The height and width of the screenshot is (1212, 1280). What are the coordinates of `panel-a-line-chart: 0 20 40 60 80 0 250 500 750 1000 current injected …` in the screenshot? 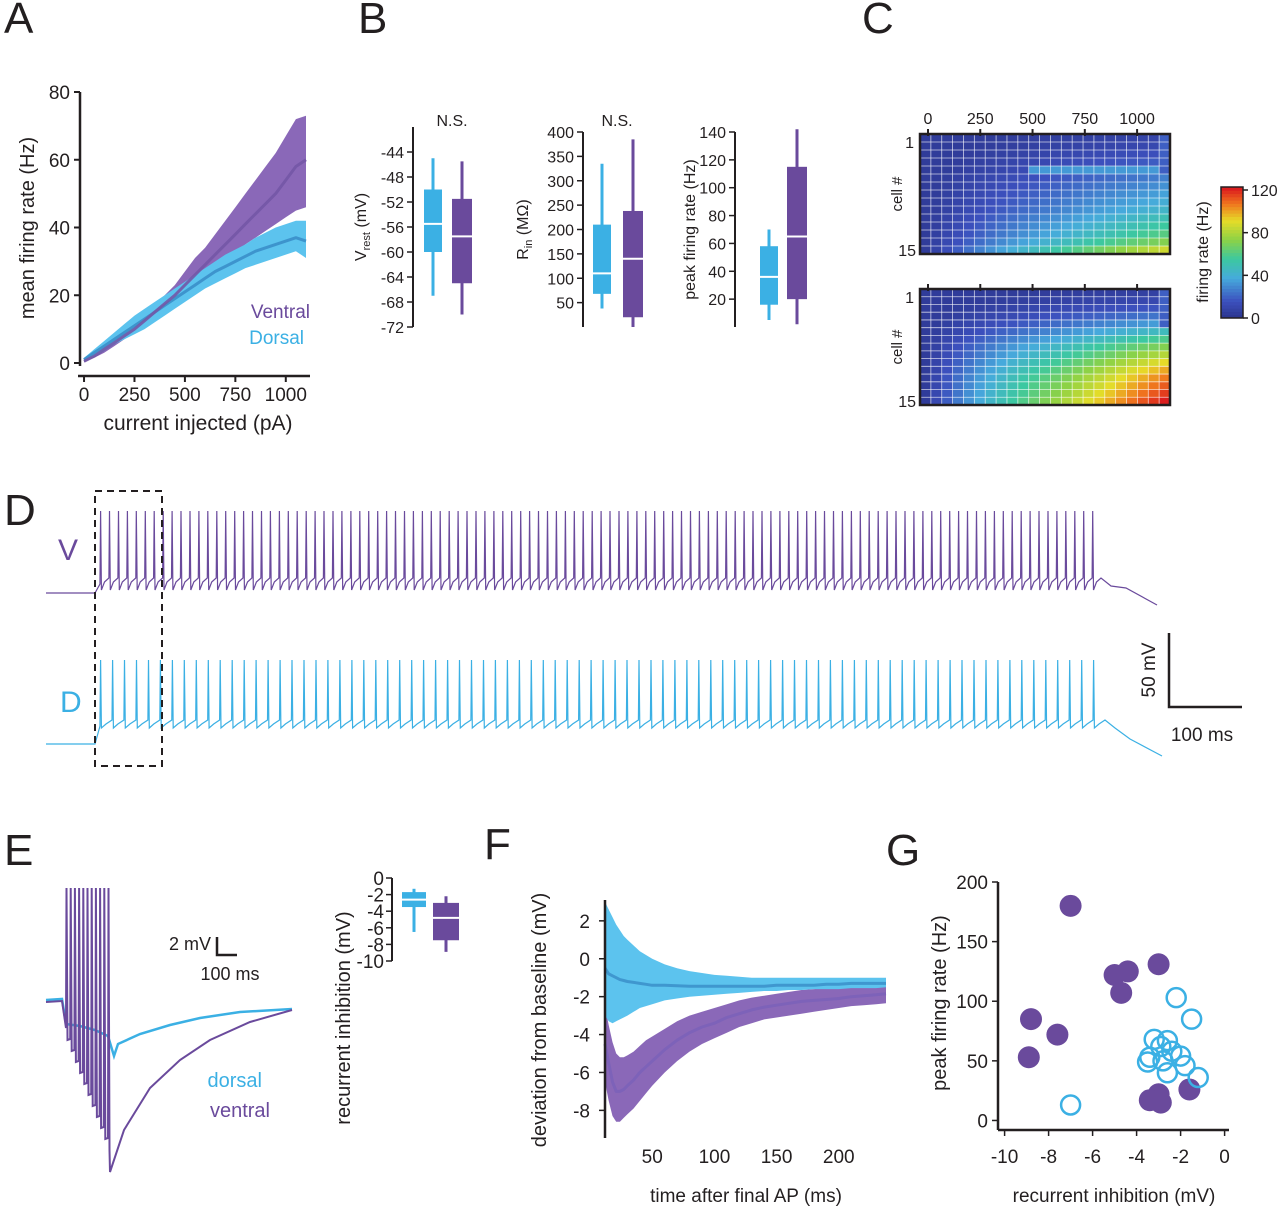 It's located at (163, 259).